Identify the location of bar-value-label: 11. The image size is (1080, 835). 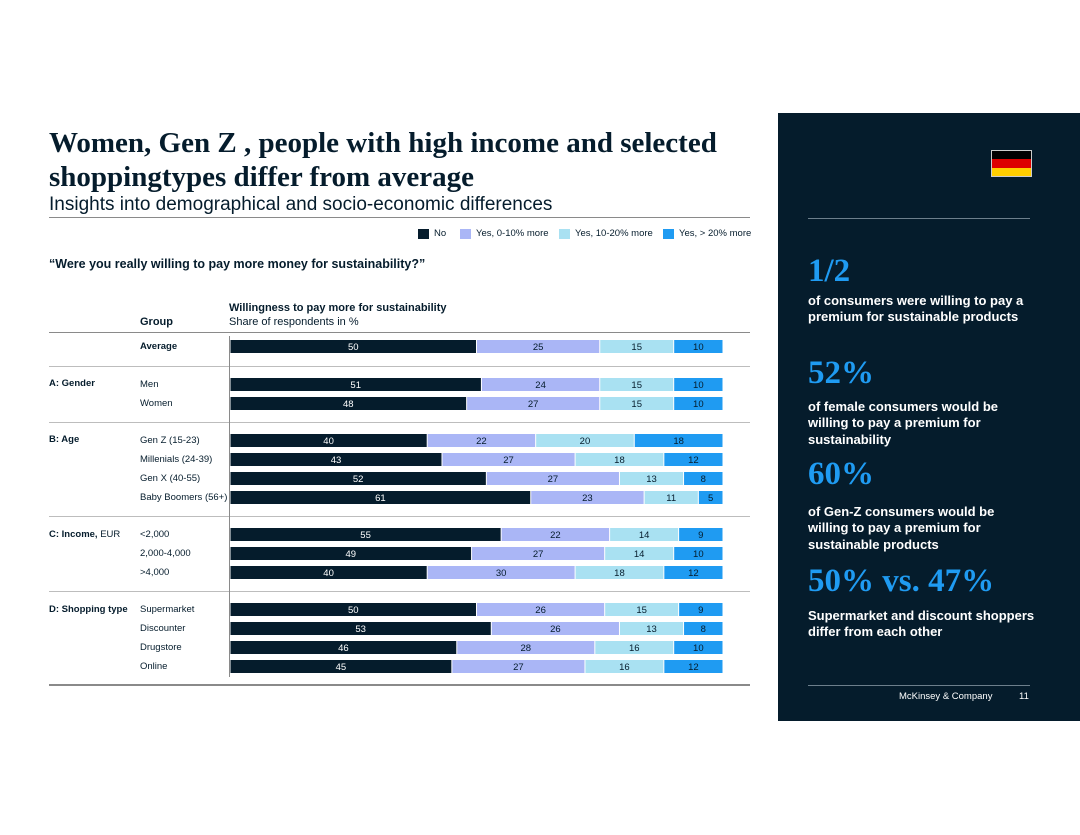
(671, 498).